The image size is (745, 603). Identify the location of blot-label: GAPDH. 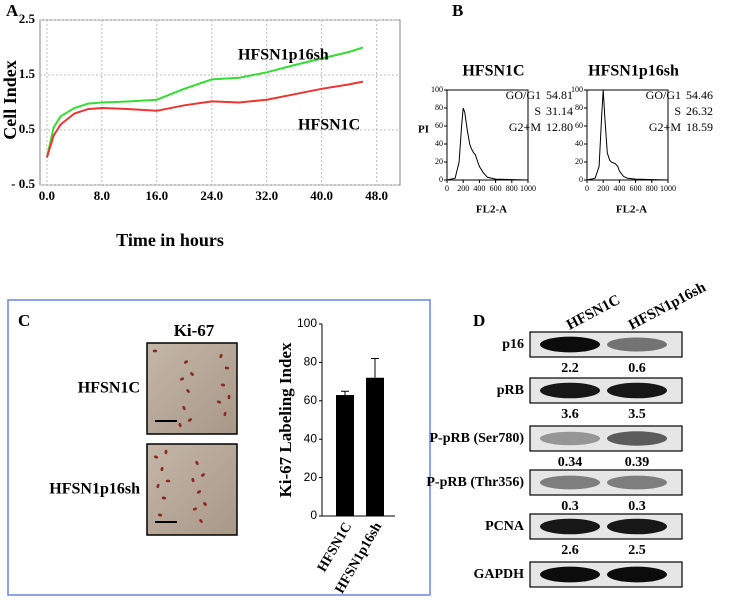
(498, 574).